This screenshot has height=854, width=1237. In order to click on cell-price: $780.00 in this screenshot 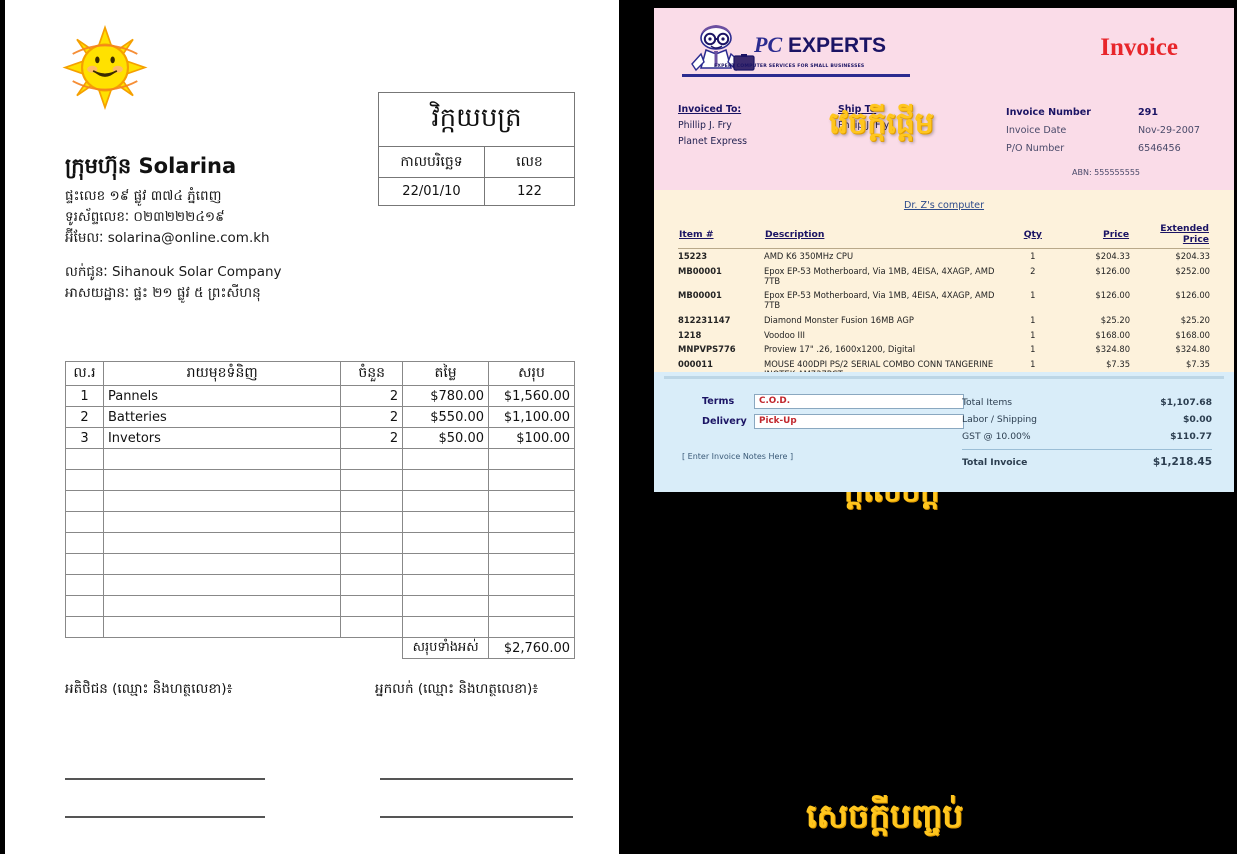, I will do `click(446, 396)`.